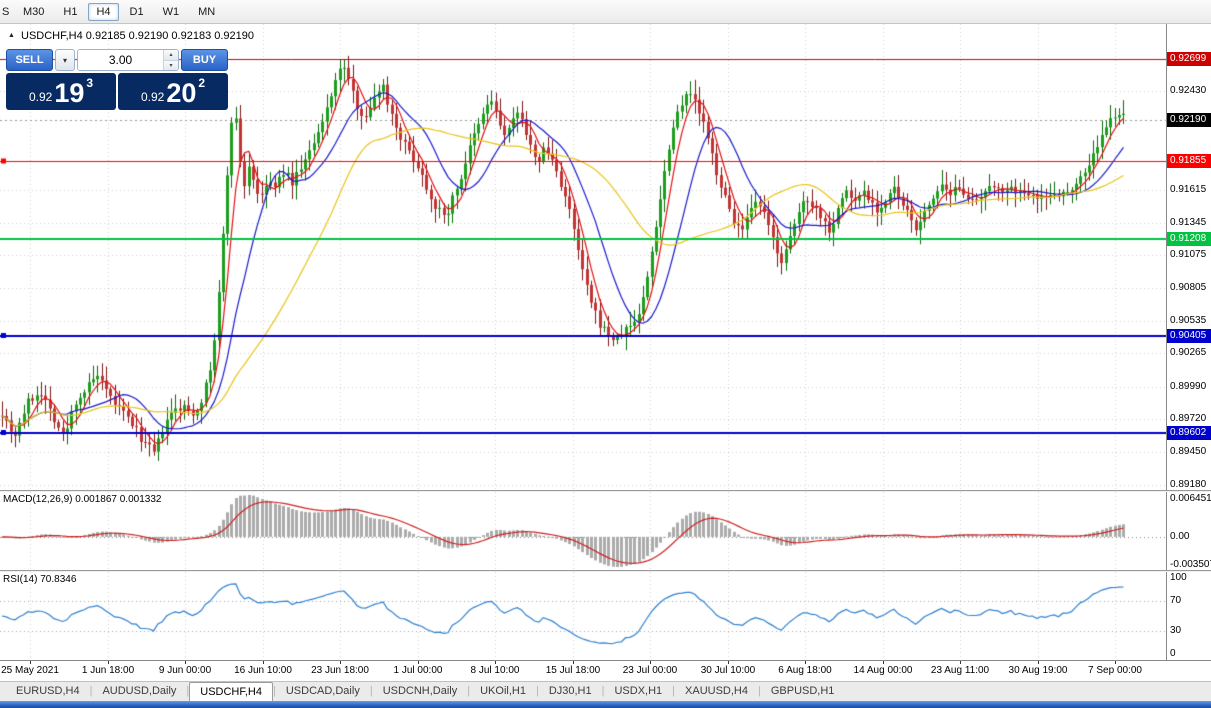 The width and height of the screenshot is (1211, 708). I want to click on sell-button: SELL, so click(29, 60).